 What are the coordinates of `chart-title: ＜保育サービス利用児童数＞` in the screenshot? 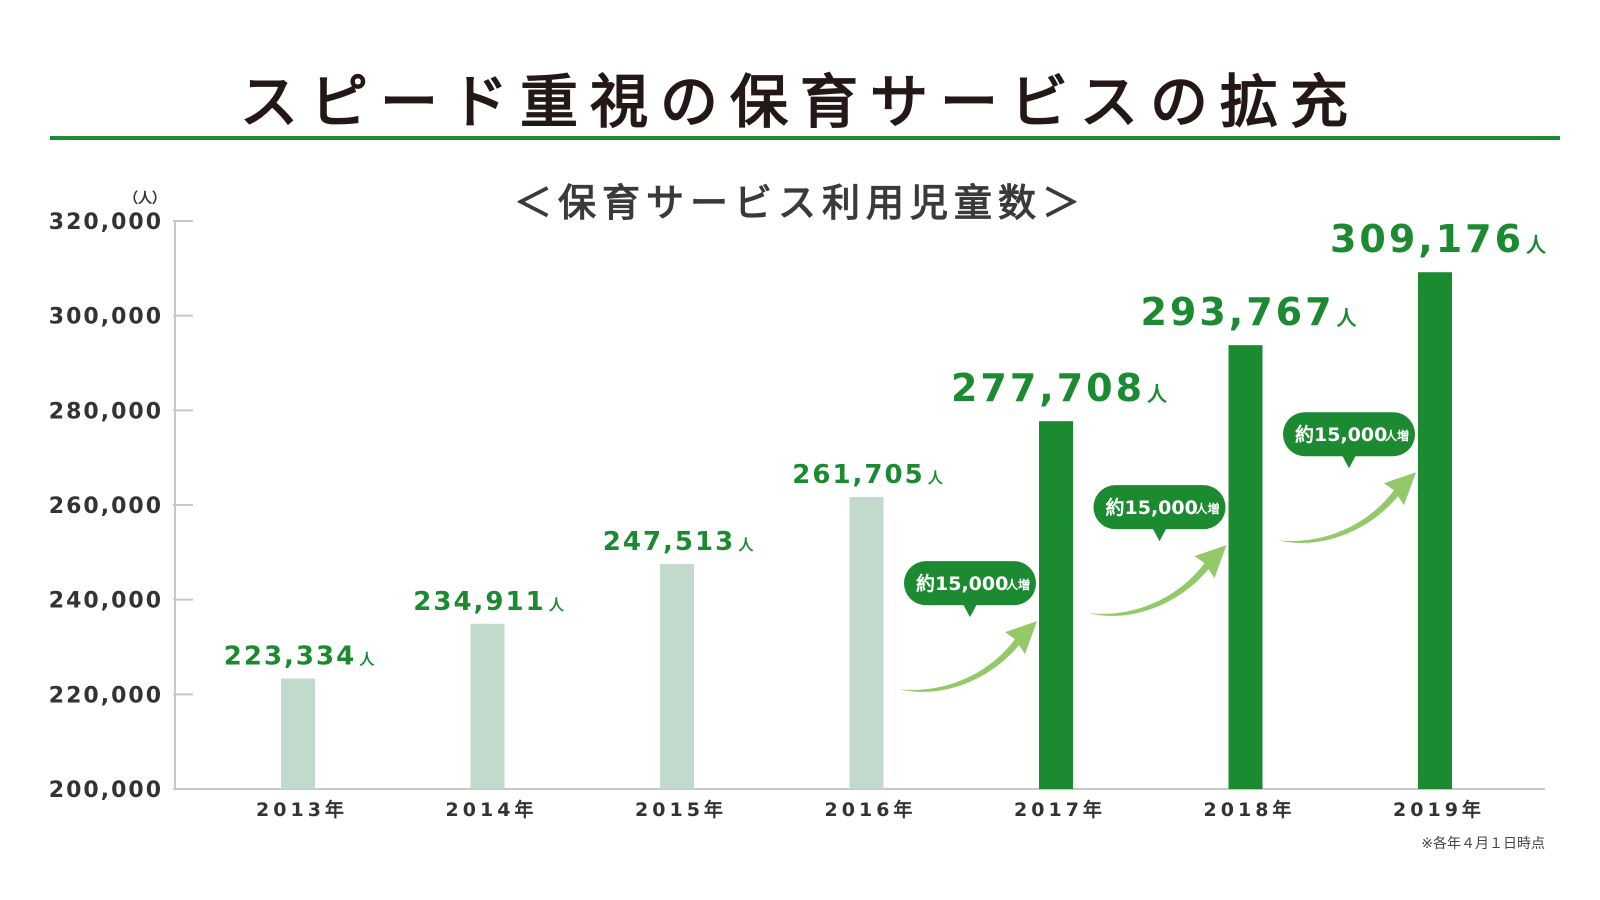 It's located at (800, 203).